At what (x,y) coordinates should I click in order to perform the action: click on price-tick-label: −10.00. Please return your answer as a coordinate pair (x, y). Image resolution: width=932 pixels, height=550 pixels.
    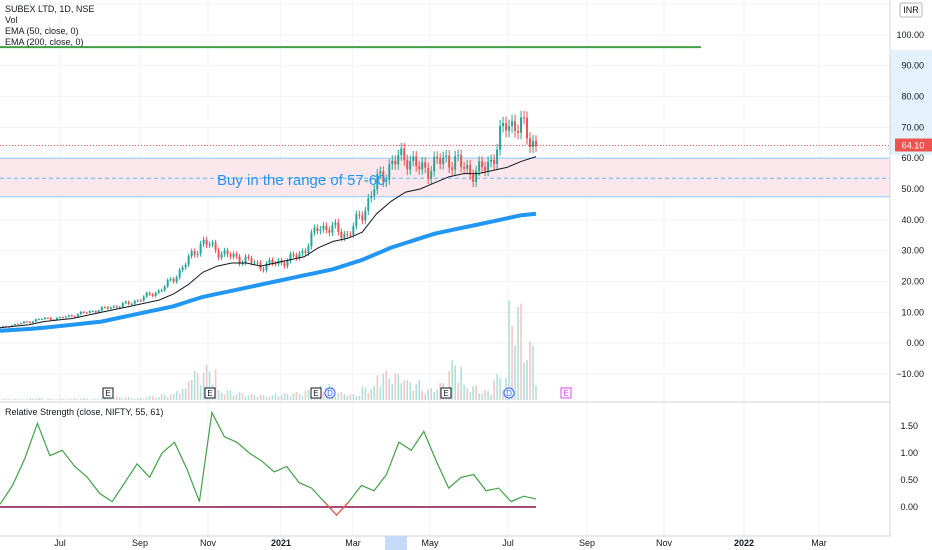
    Looking at the image, I should click on (910, 374).